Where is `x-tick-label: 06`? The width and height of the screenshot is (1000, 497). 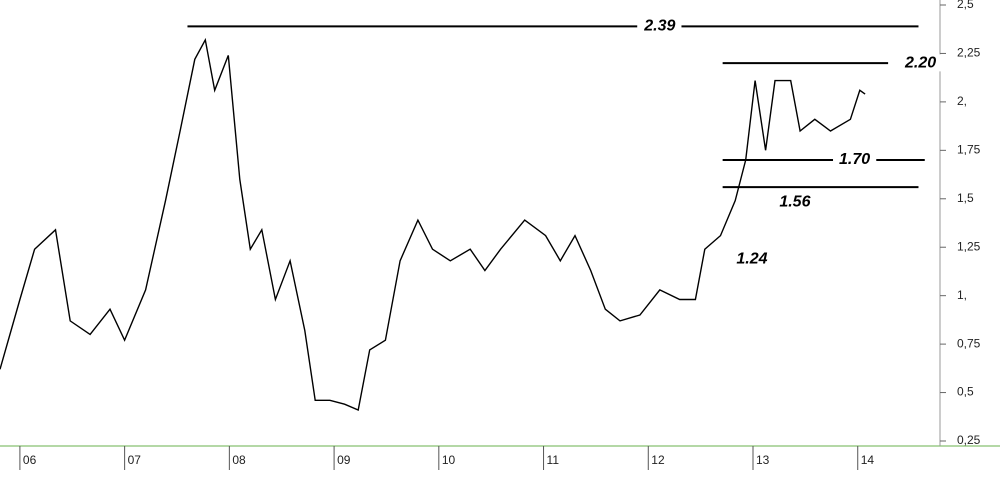 x-tick-label: 06 is located at coordinates (30, 460).